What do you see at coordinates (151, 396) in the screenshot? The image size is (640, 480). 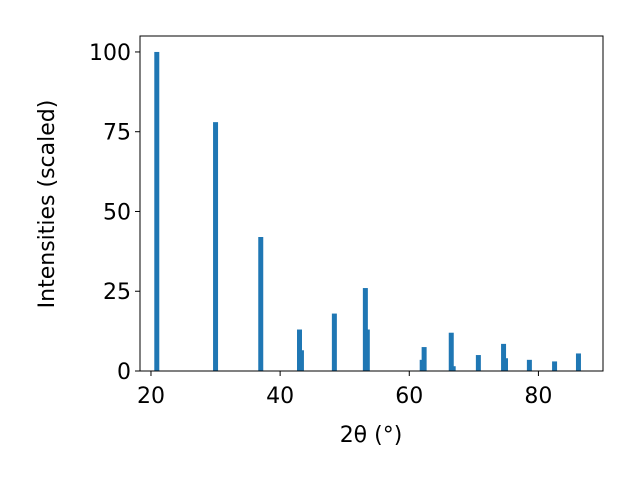 I see `x-tick-label: 20` at bounding box center [151, 396].